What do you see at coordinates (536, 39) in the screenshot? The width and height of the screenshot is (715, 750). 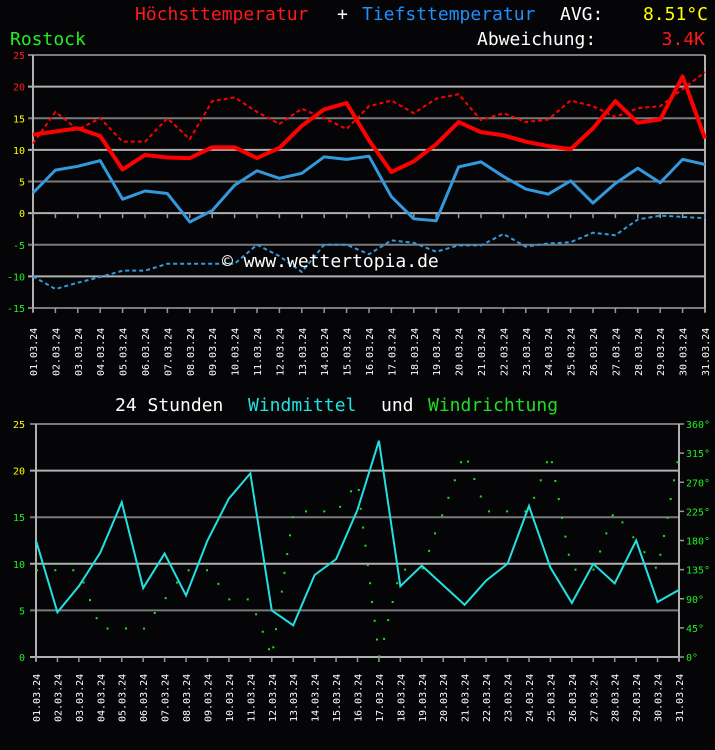 I see `deviation-label: Abweichung:` at bounding box center [536, 39].